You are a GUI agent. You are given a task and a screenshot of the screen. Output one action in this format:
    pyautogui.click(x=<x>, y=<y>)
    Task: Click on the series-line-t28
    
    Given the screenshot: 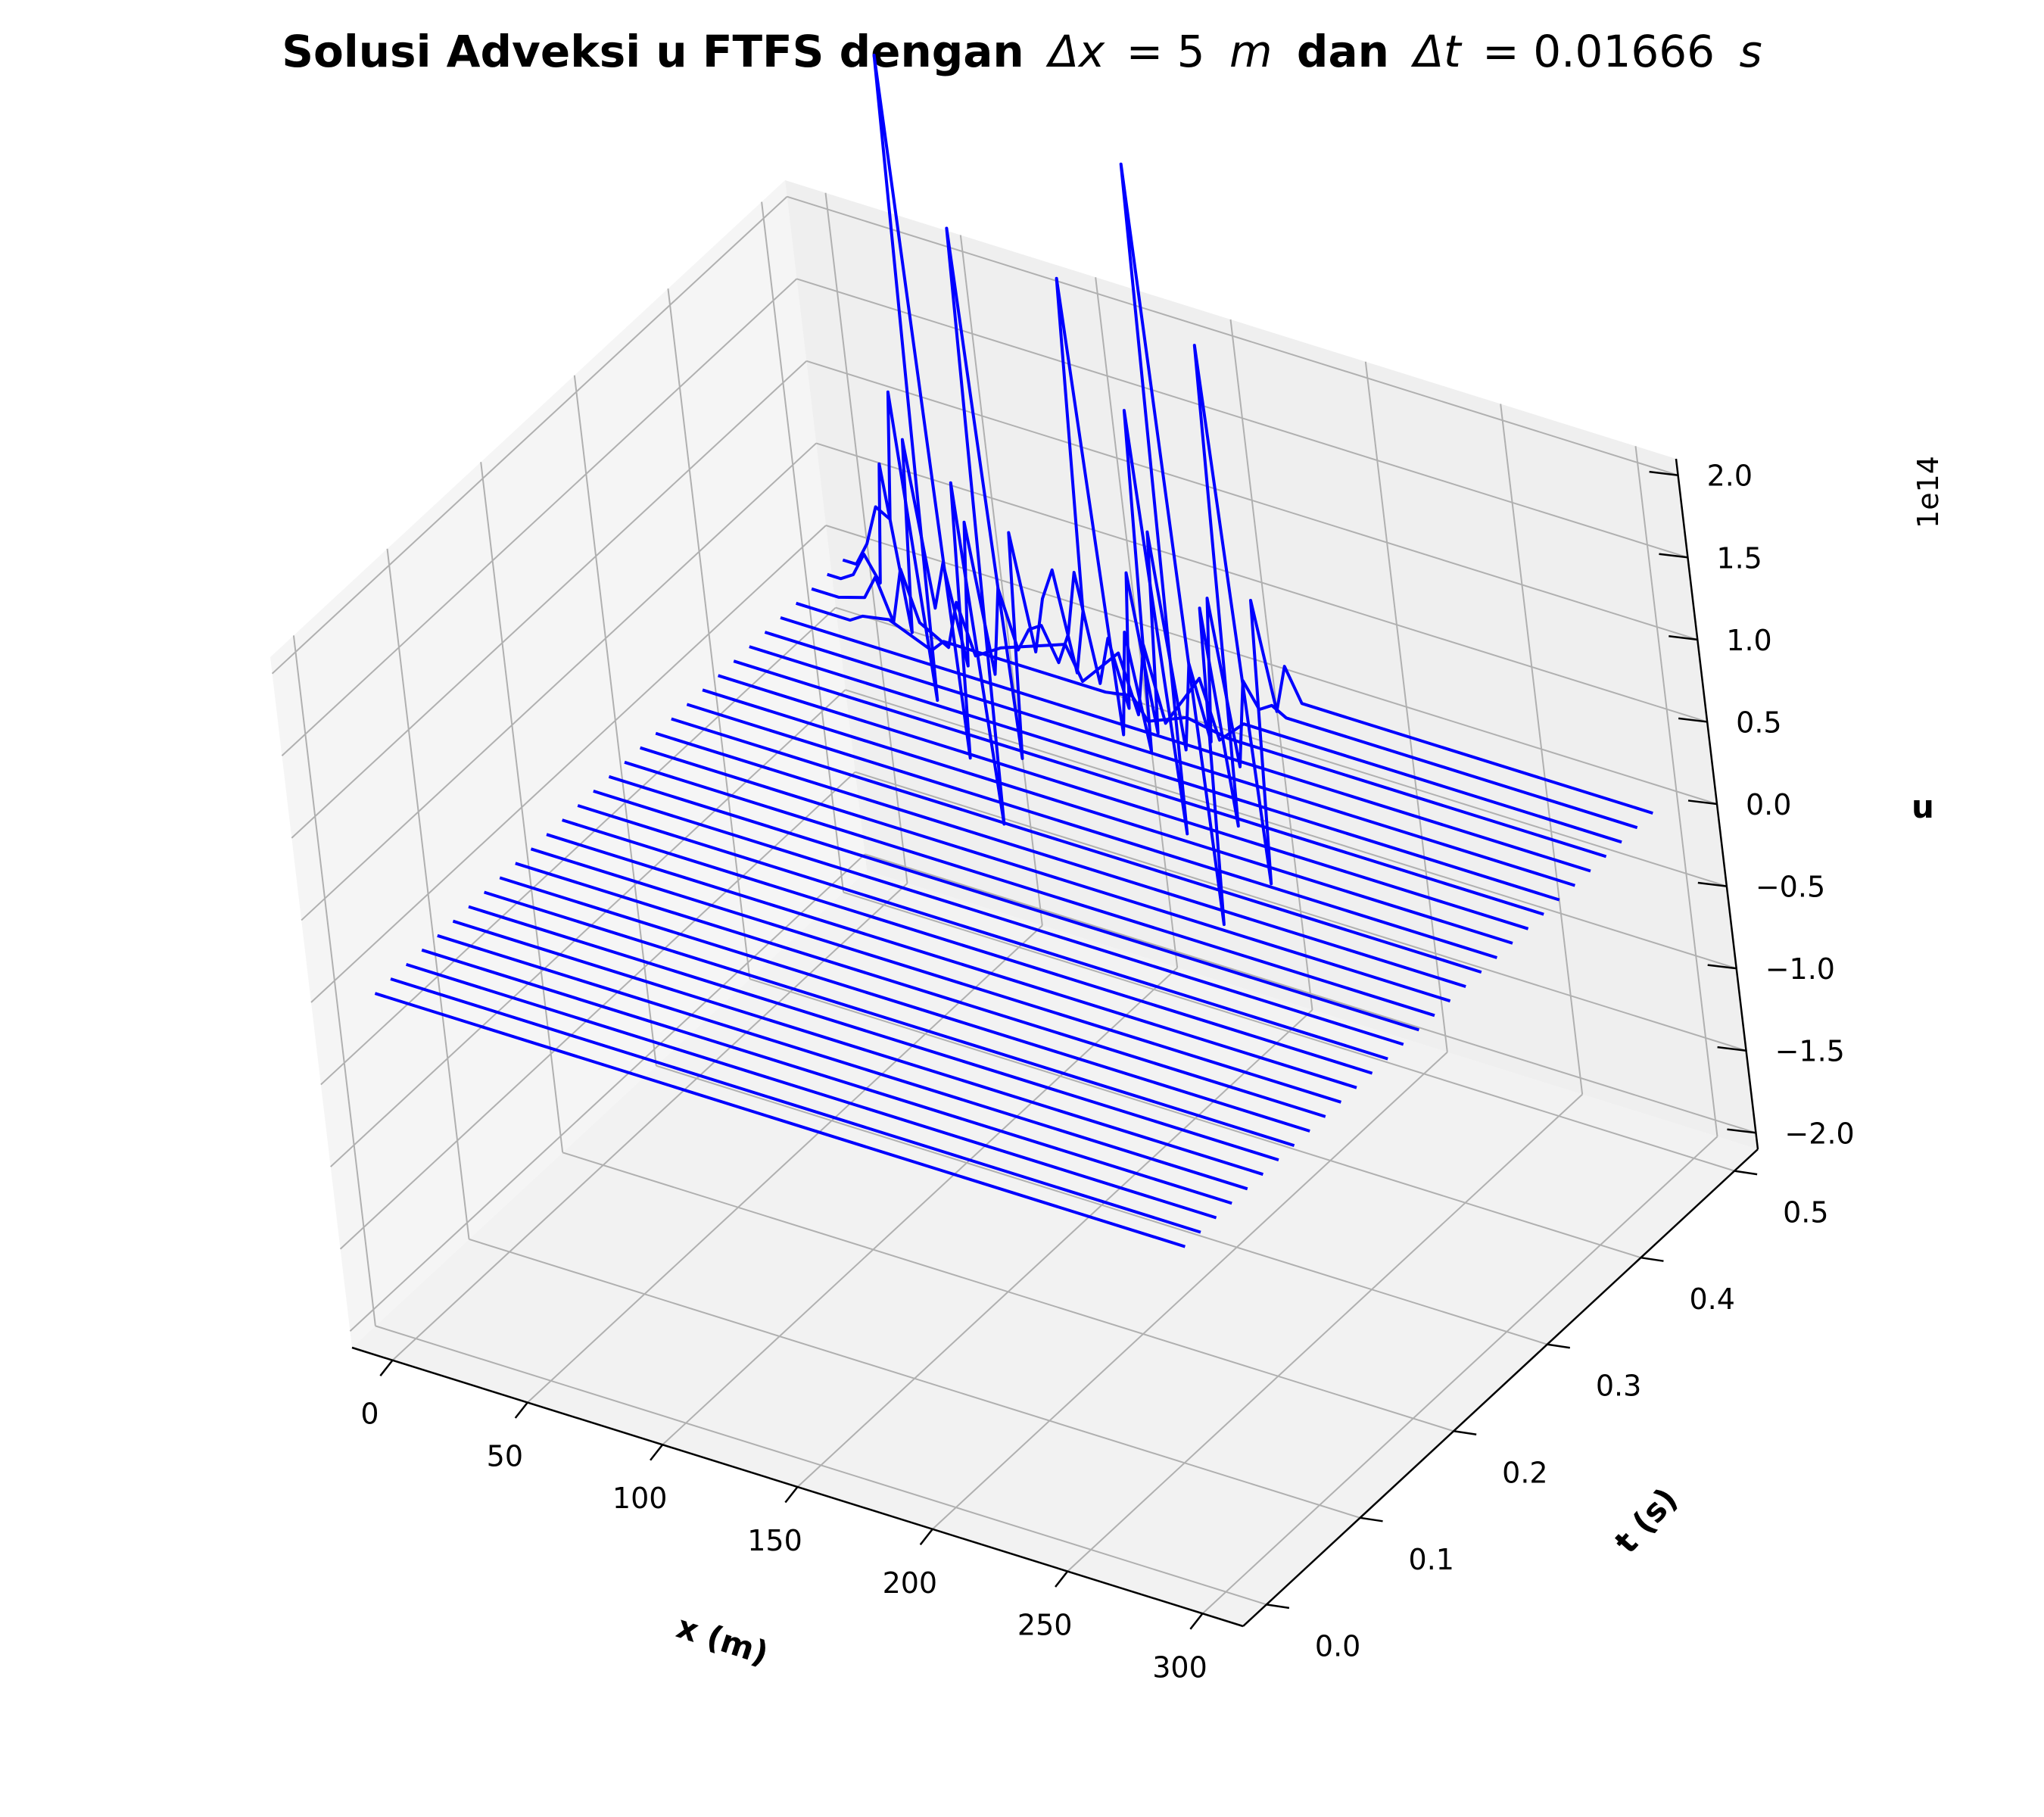 What is the action you would take?
    pyautogui.click(x=1216, y=705)
    